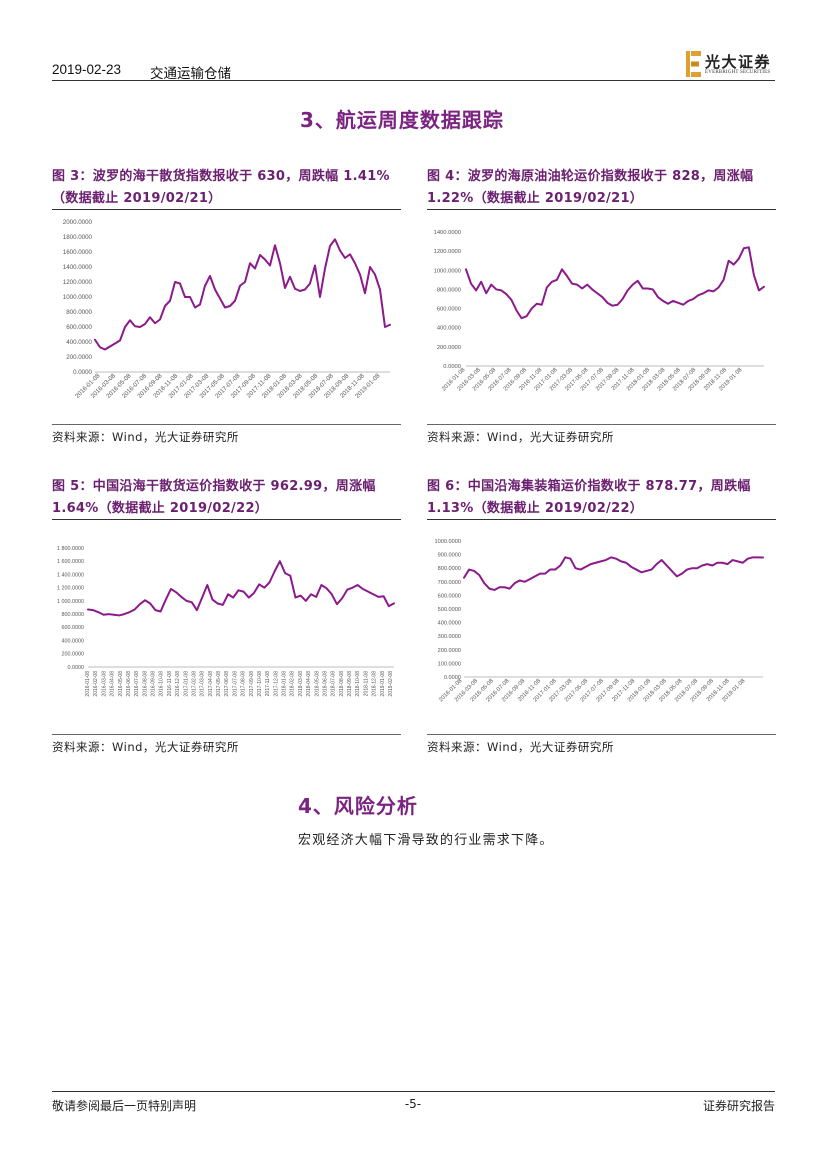 The image size is (827, 1169). I want to click on y-tick-label: 1800.0000, so click(78, 237).